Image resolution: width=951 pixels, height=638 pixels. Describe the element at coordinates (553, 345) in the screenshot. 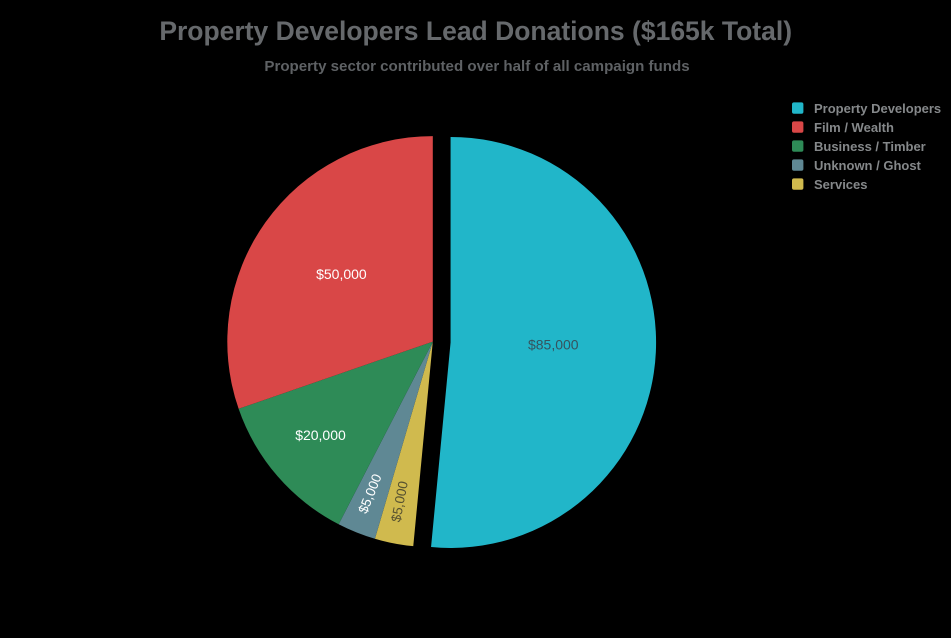

I see `svg-text: $85,000` at that location.